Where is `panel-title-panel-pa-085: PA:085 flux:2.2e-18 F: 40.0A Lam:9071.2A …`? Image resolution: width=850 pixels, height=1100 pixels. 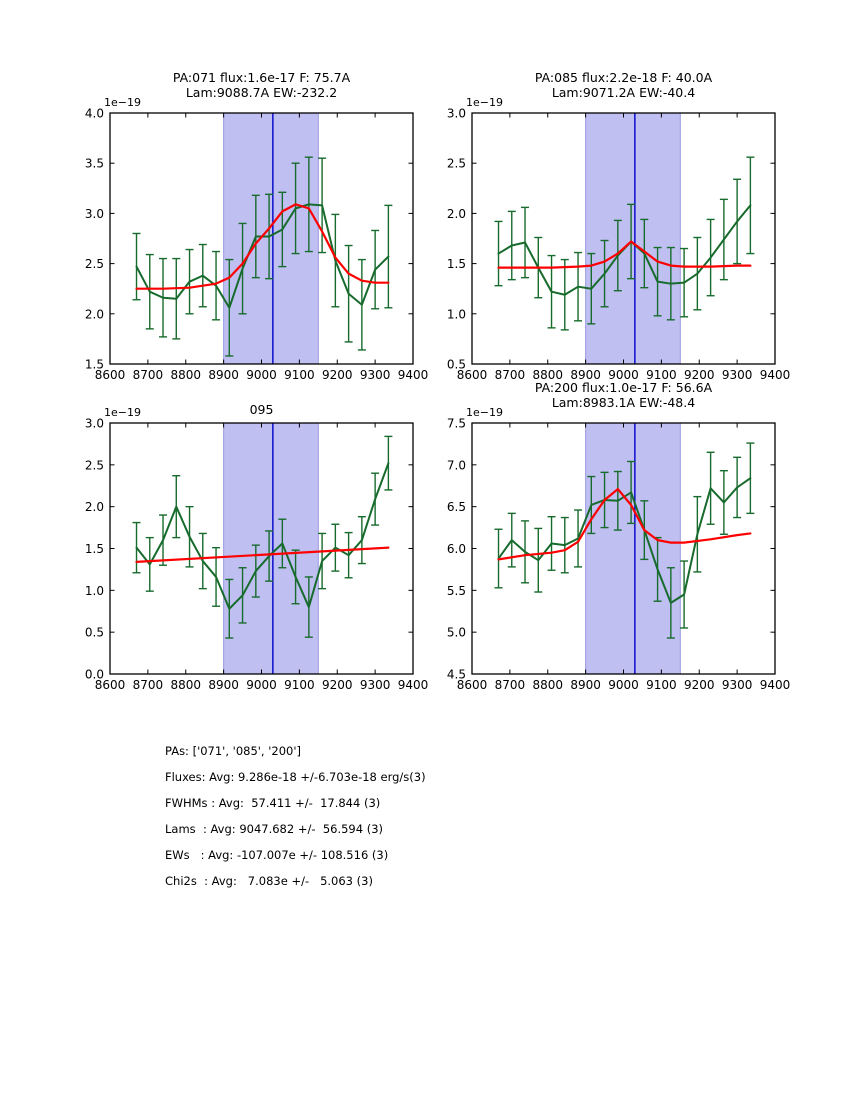
panel-title-panel-pa-085: PA:085 flux:2.2e-18 F: 40.0A Lam:9071.2A … is located at coordinates (623, 85).